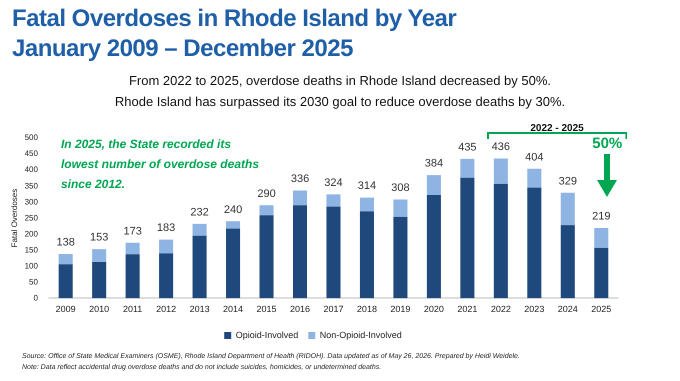  I want to click on x-tick-label: 2015, so click(266, 309).